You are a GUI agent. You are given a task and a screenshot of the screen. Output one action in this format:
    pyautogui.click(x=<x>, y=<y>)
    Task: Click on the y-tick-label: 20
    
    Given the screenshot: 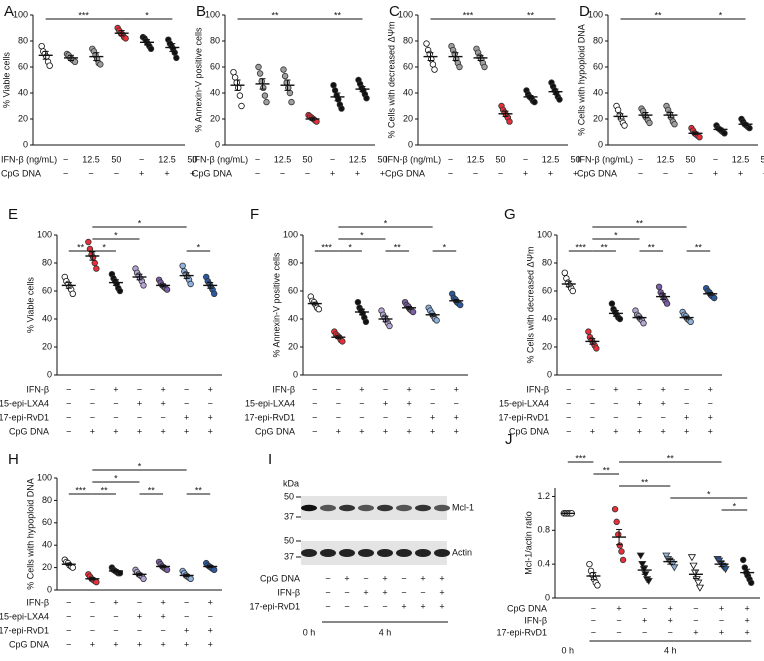 What is the action you would take?
    pyautogui.click(x=293, y=346)
    